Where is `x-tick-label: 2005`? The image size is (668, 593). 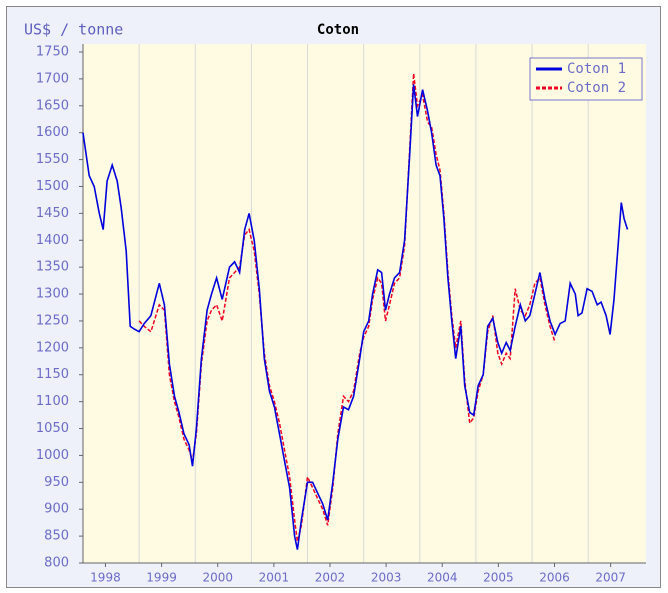
x-tick-label: 2005 is located at coordinates (498, 578).